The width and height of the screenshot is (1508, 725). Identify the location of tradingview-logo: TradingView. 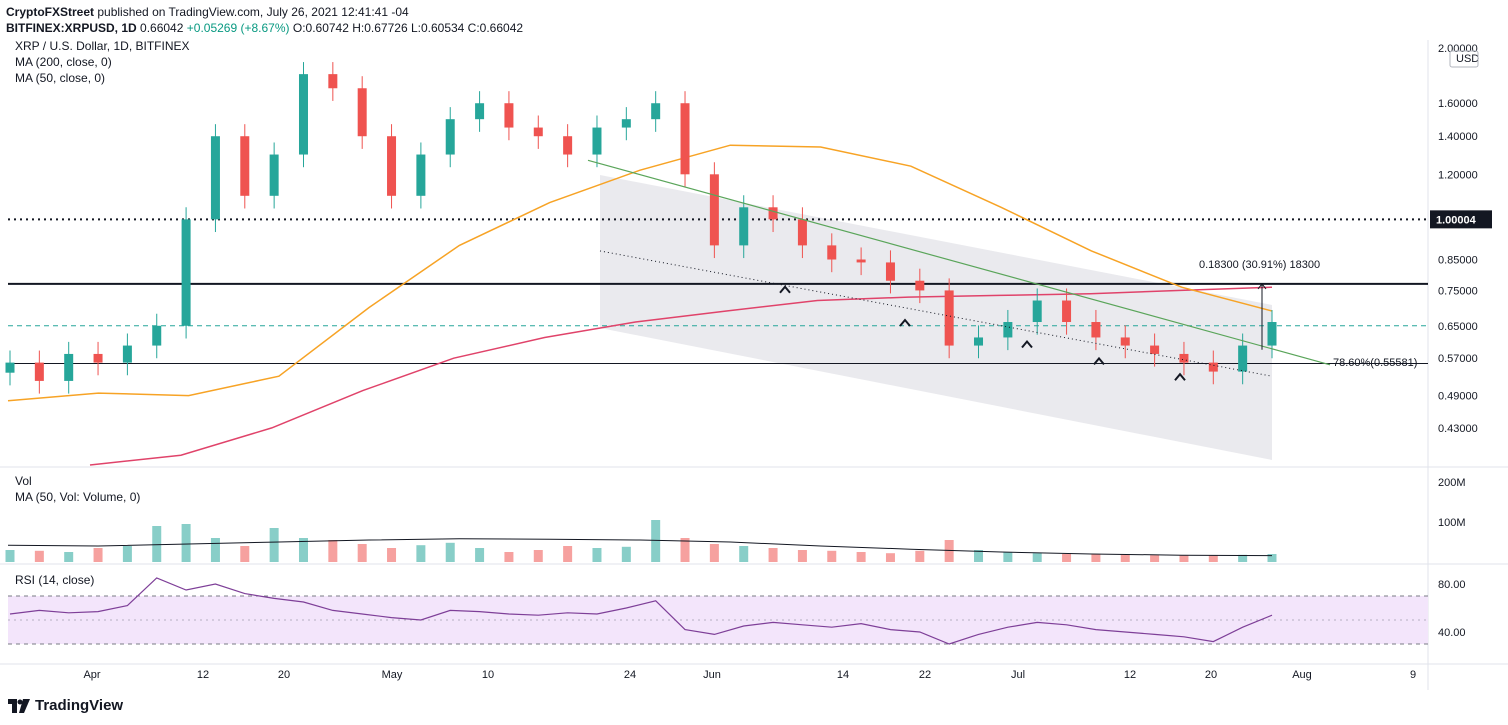
(65, 705).